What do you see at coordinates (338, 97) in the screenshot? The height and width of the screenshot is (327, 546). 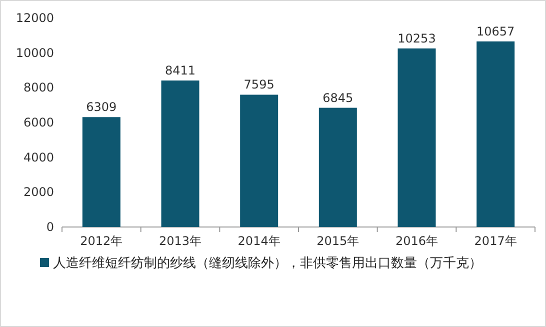 I see `data-label: 6845` at bounding box center [338, 97].